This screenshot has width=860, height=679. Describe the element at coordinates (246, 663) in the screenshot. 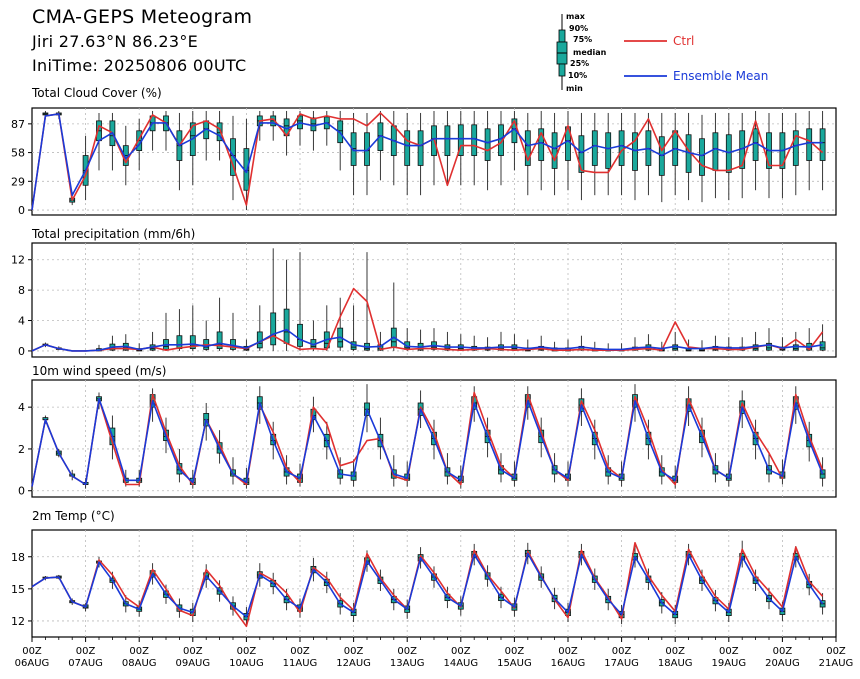

I see `x-date-label: 10AUG` at that location.